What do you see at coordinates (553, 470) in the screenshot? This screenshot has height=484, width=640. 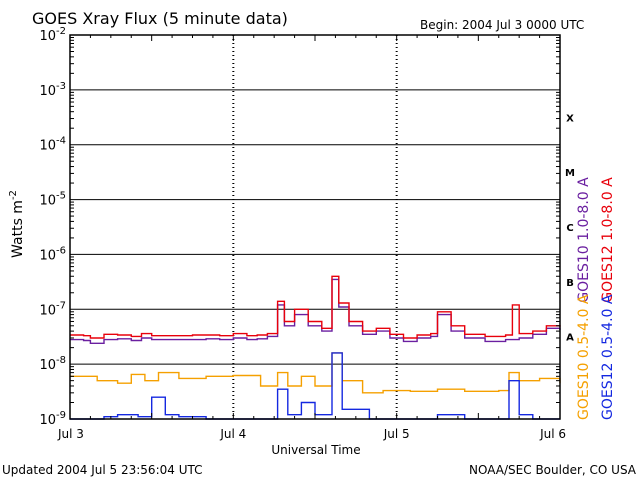 I see `credit-label: NOAA/SEC Boulder, CO USA` at bounding box center [553, 470].